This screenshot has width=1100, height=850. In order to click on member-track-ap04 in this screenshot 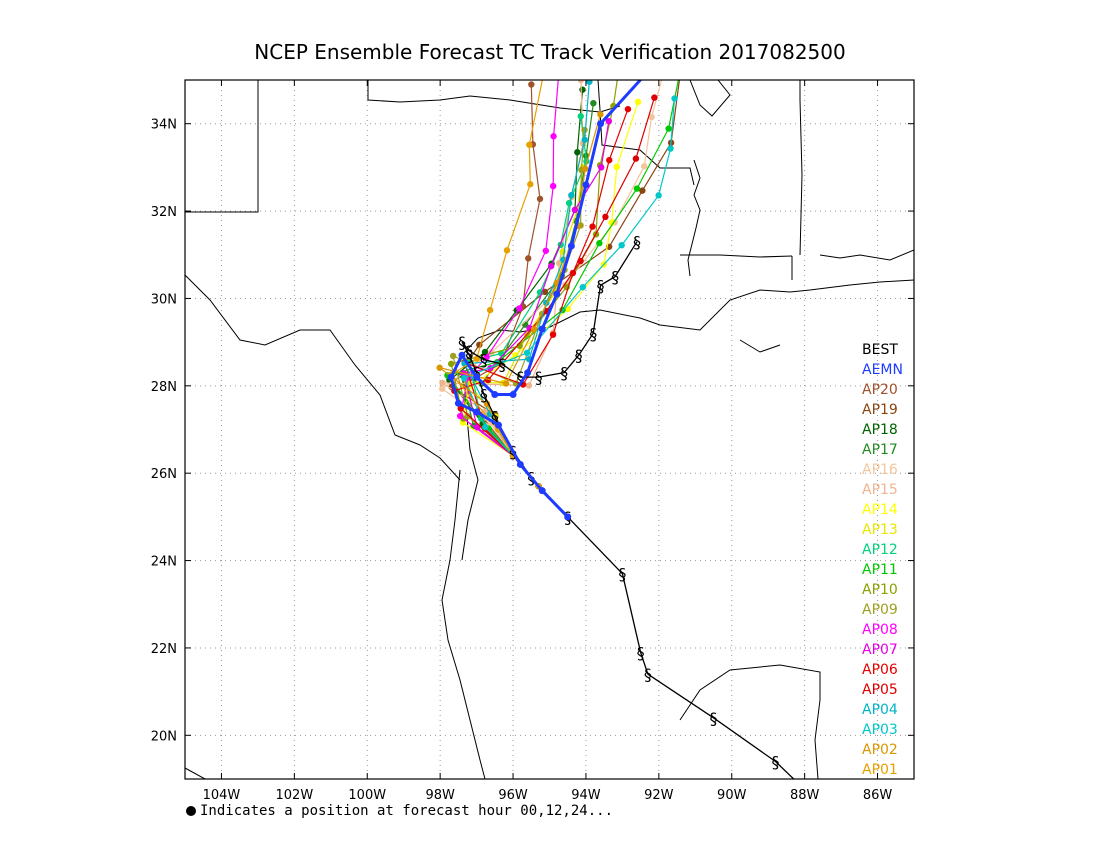, I will do `click(526, 299)`.